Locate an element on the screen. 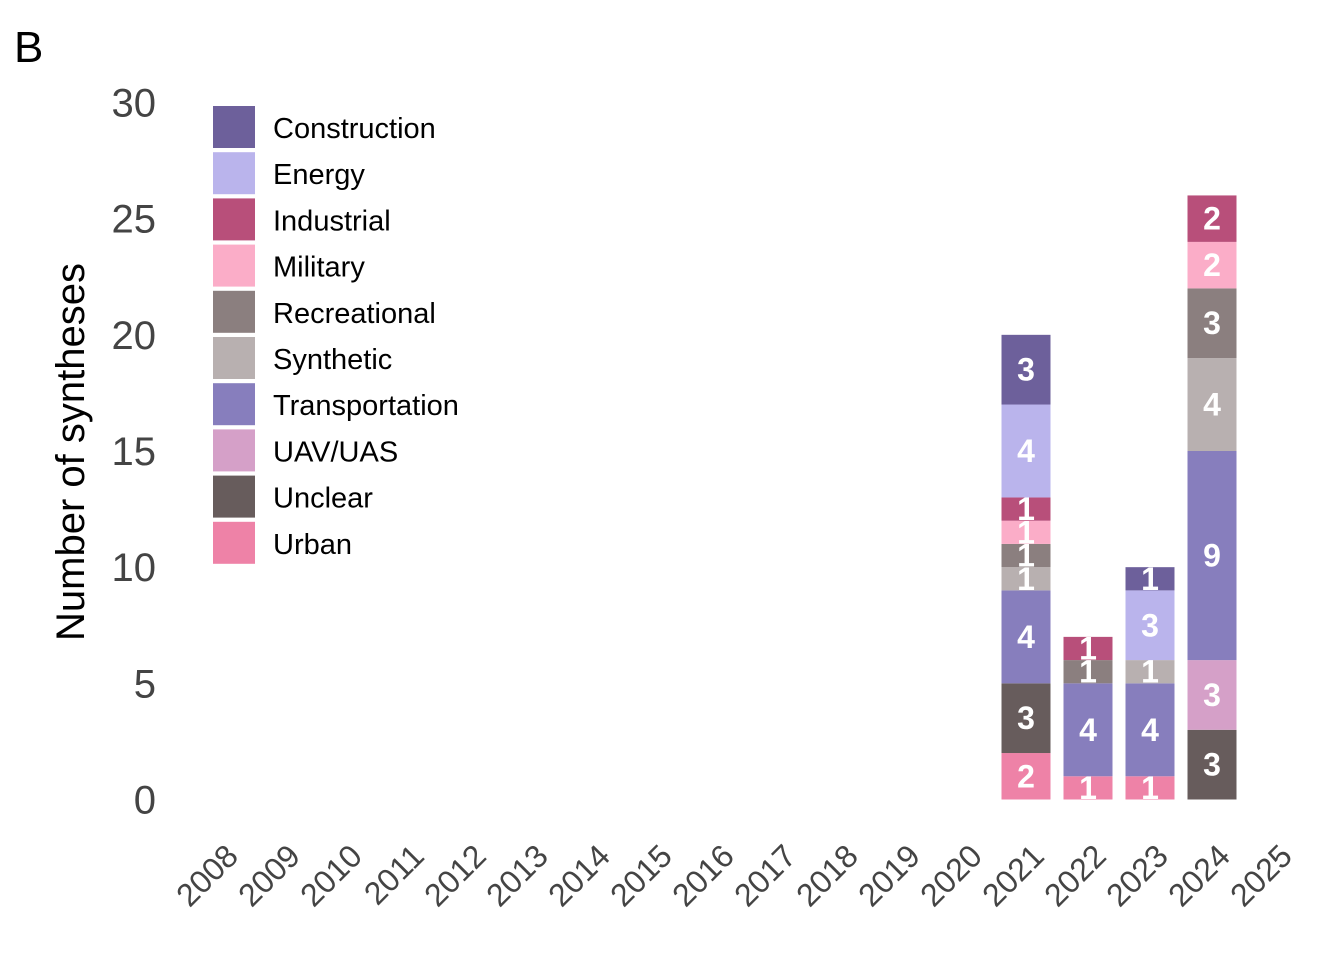  y-tick-label: 10 is located at coordinates (134, 568).